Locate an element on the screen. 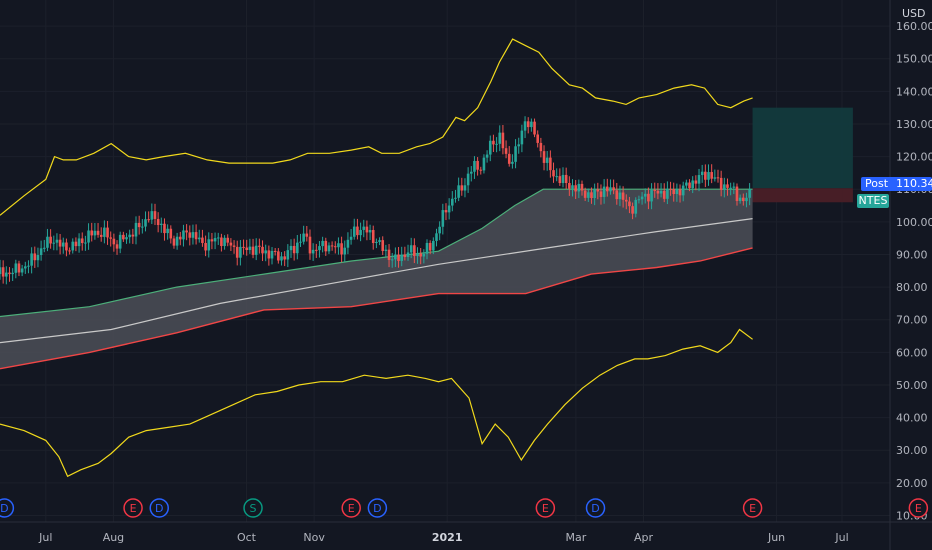 The width and height of the screenshot is (932, 550). price-tick-label: 80.00 is located at coordinates (912, 287).